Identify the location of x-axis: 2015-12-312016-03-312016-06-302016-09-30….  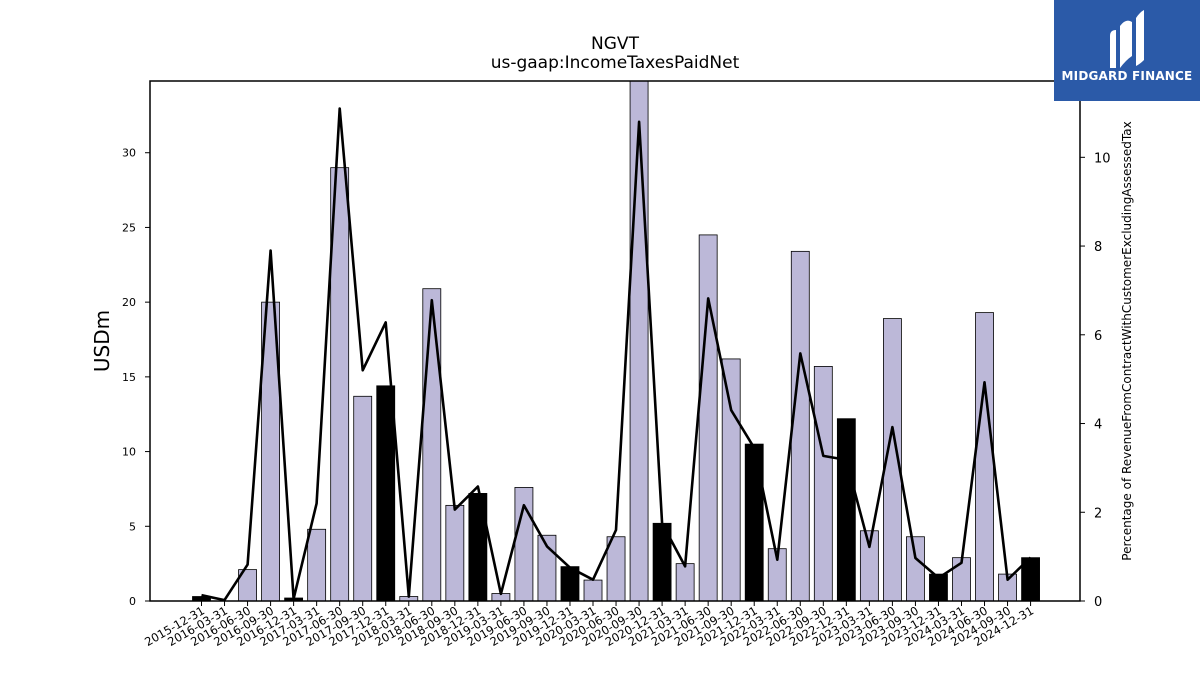
(589, 625).